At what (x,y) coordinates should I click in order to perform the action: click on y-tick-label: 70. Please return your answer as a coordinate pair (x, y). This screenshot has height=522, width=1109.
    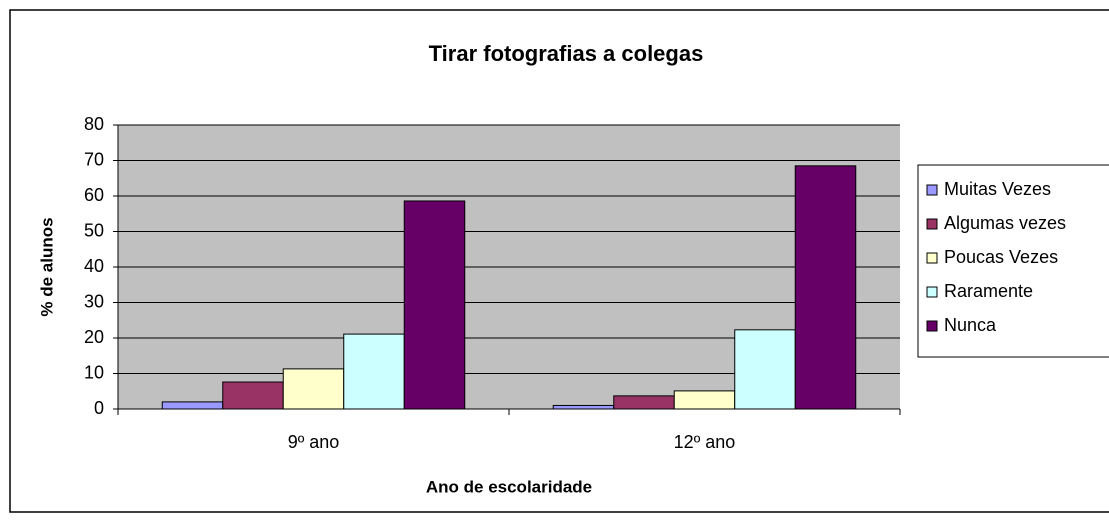
    Looking at the image, I should click on (94, 159).